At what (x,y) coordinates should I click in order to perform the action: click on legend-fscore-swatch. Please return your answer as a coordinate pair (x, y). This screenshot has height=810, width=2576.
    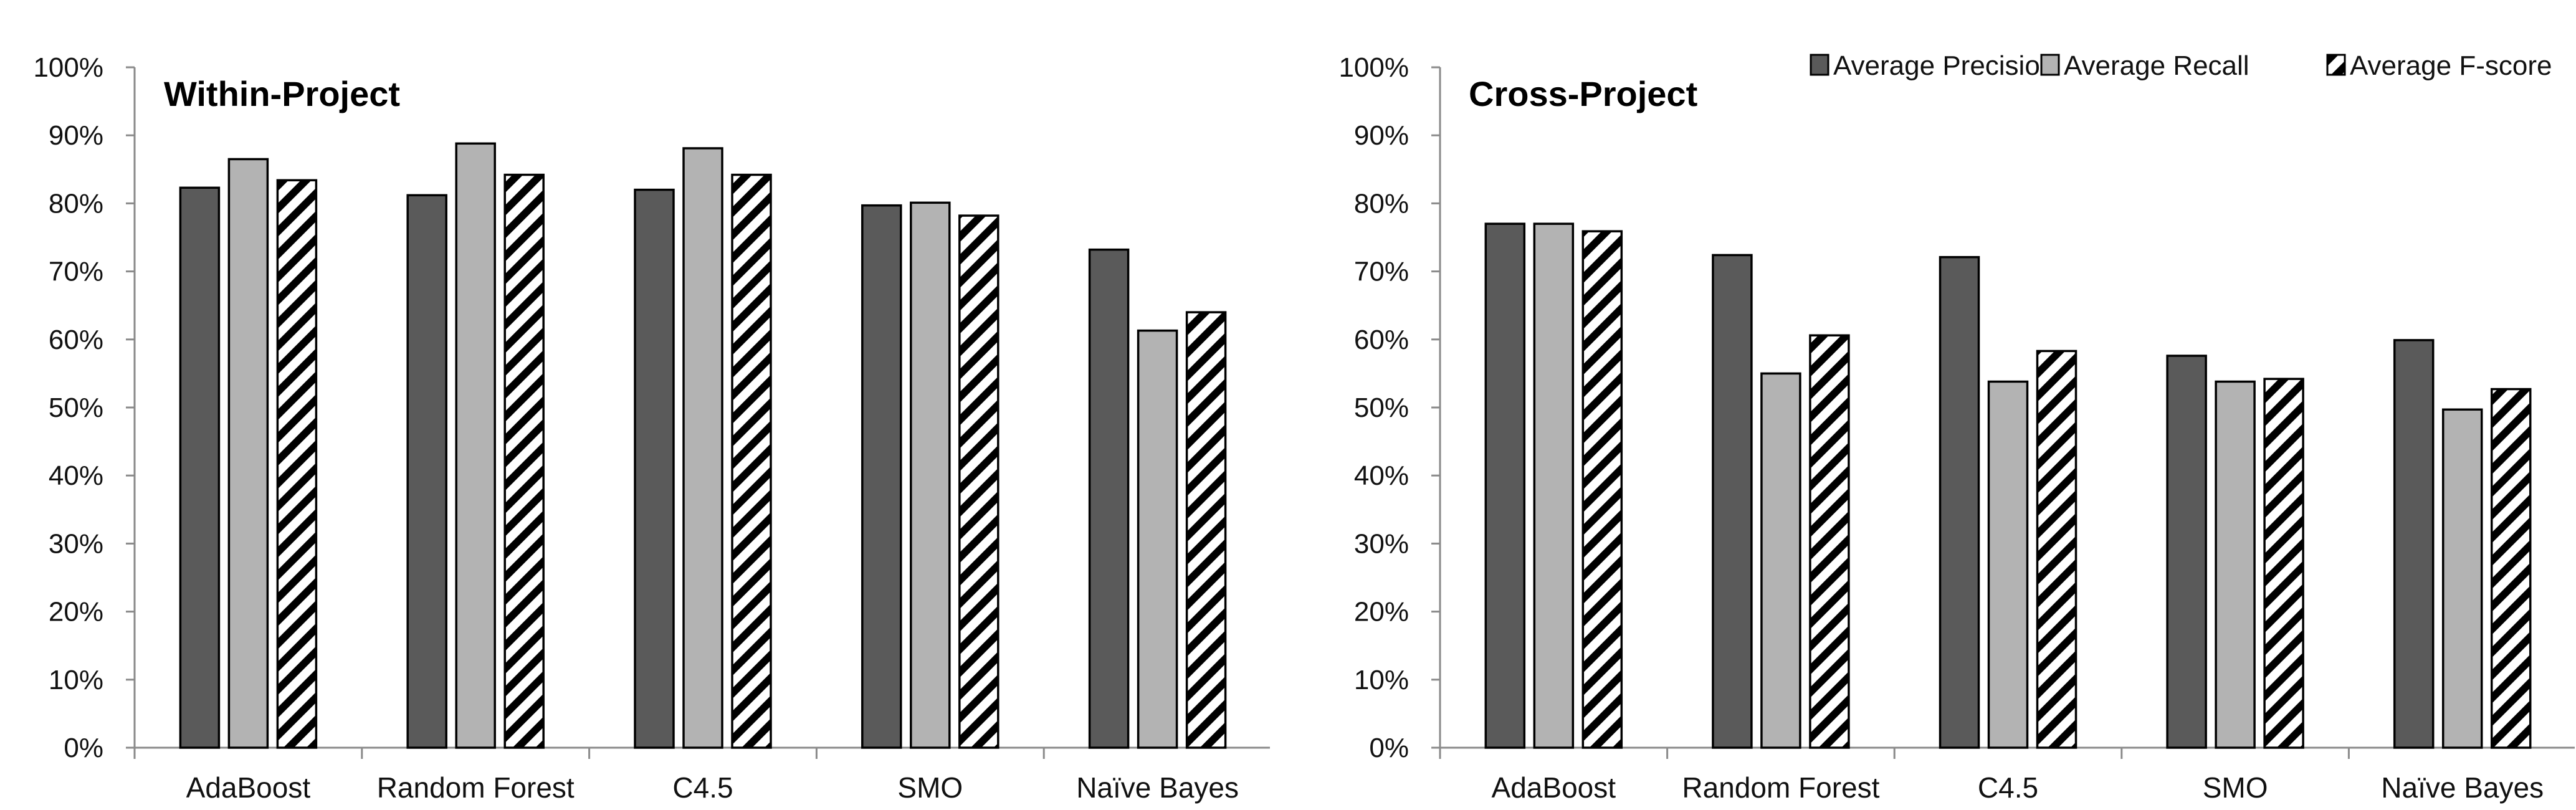
    Looking at the image, I should click on (2336, 65).